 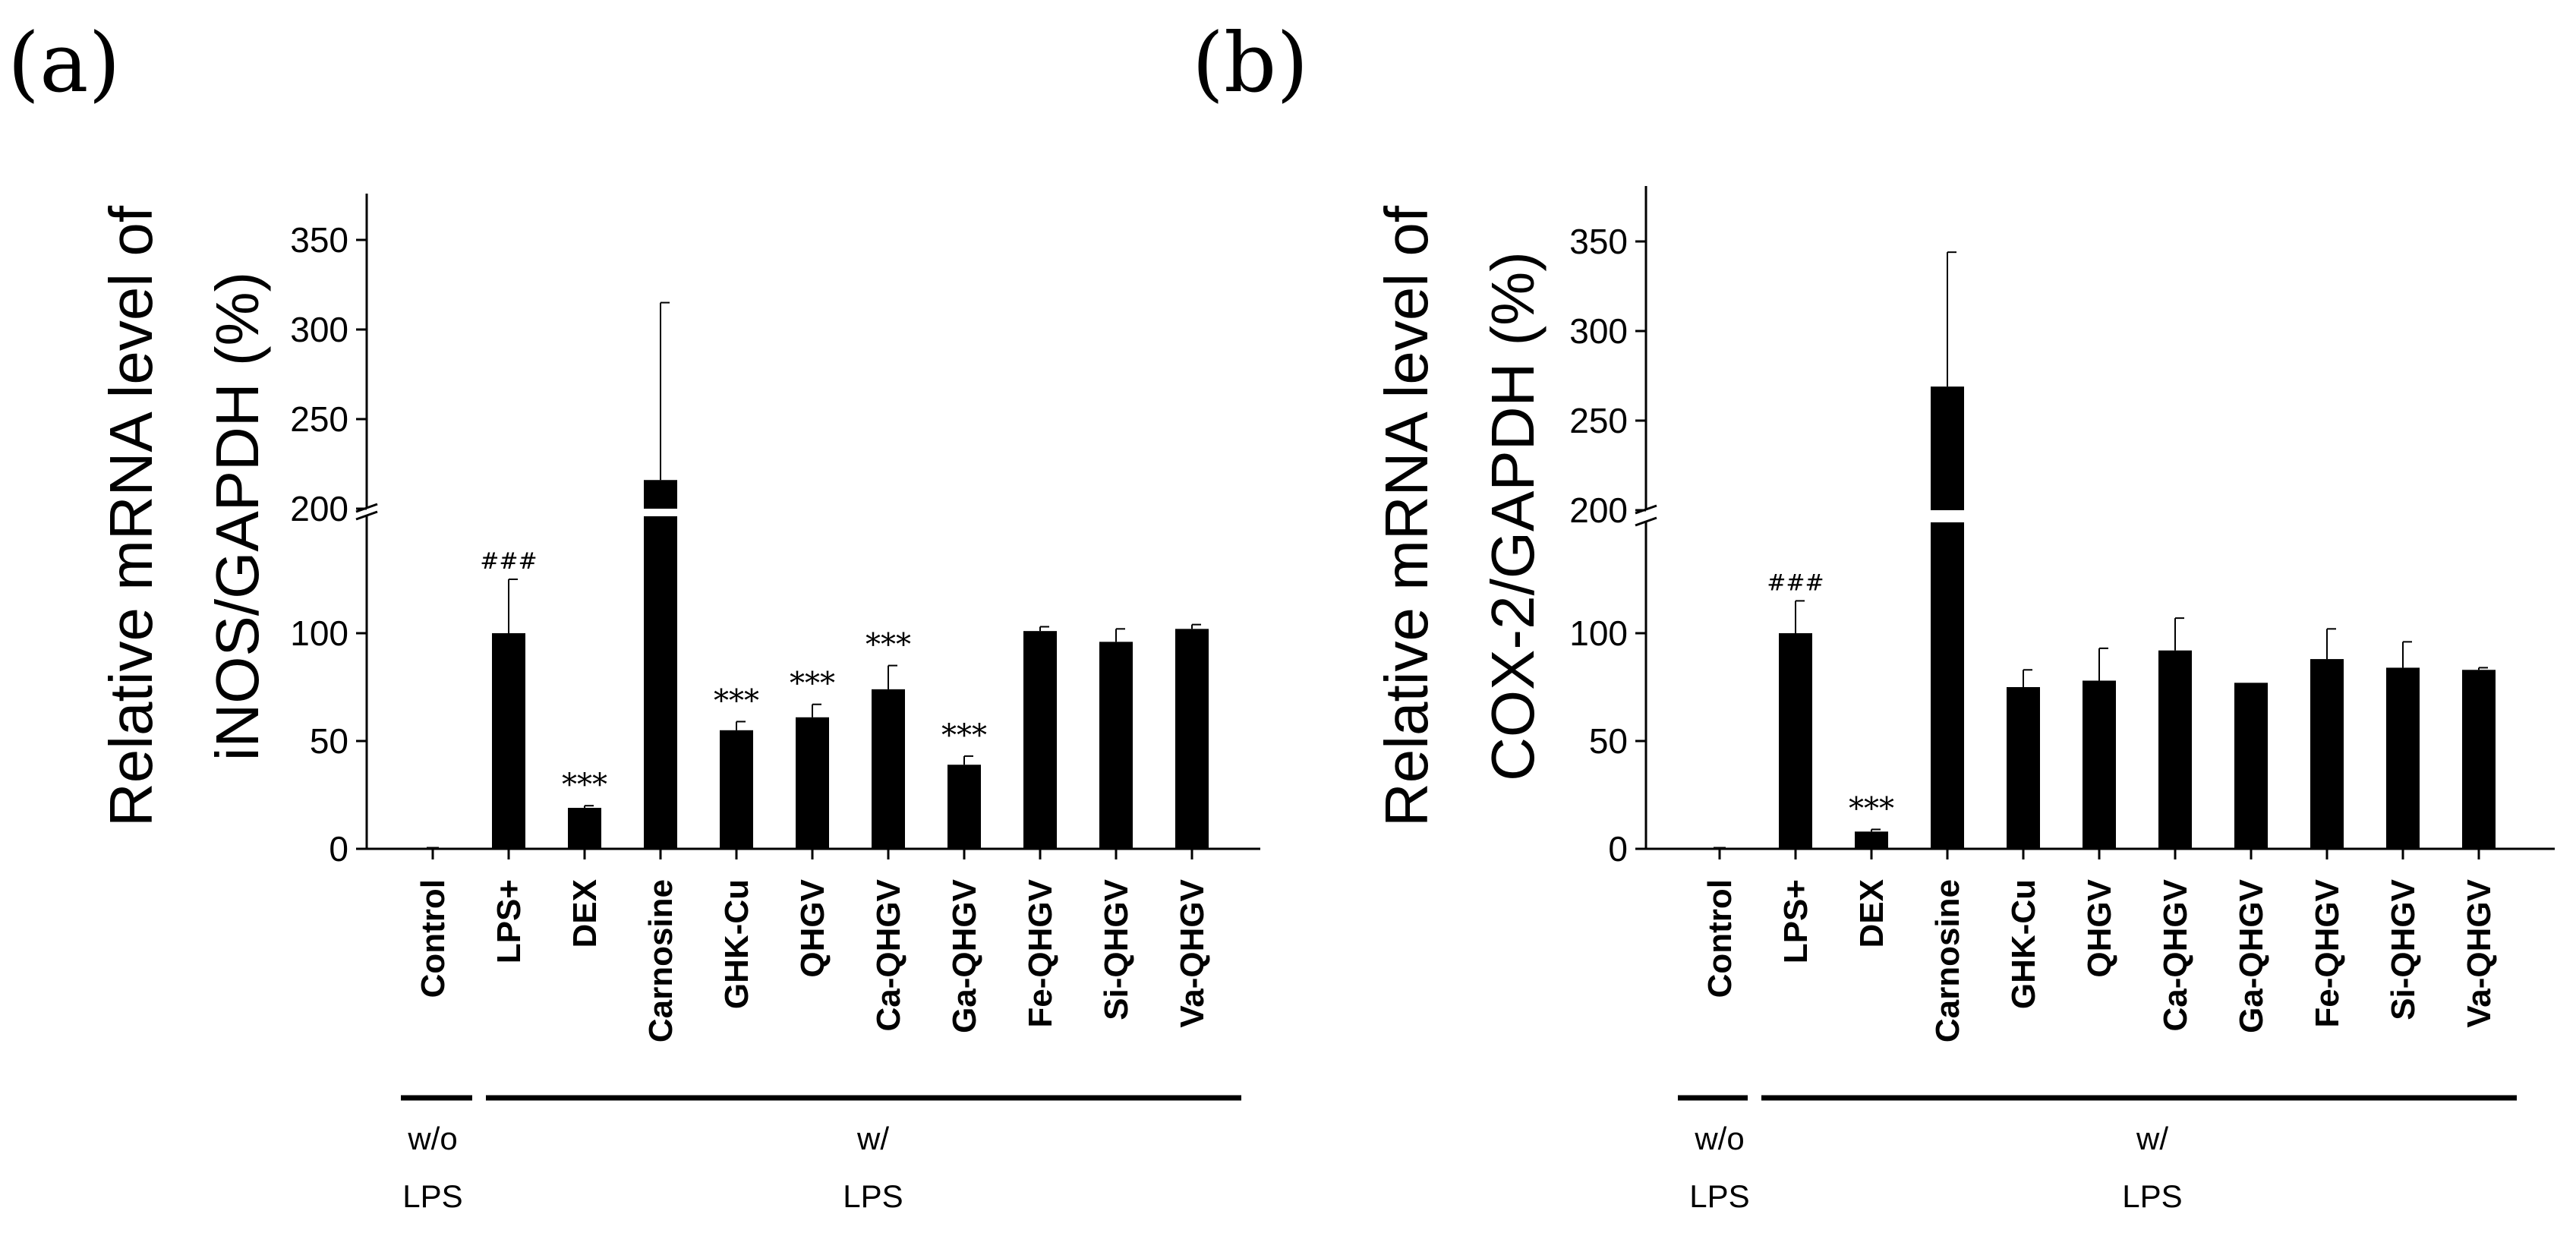 I want to click on panel-a-ylabel-line2: iNOS/GAPDH (%), so click(x=237, y=517).